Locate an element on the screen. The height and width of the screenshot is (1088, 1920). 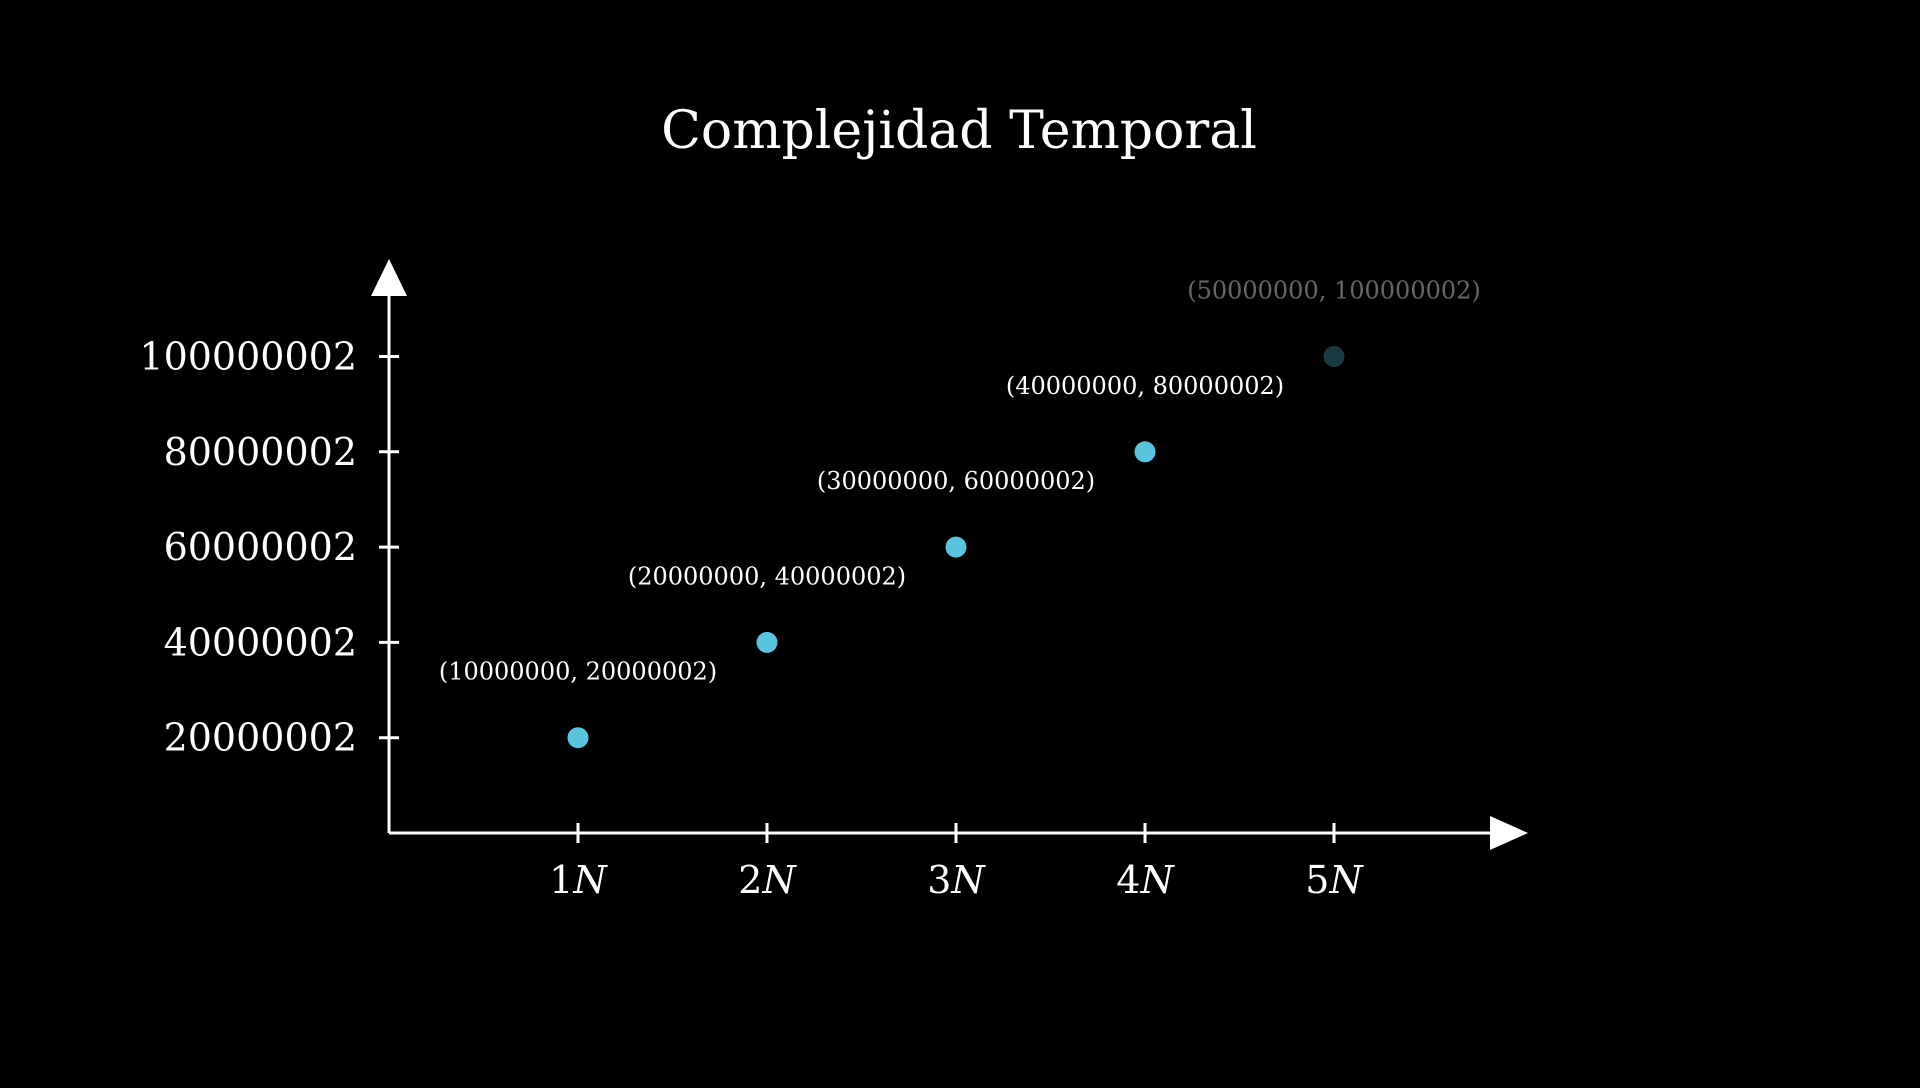
x-tick-label: 3N is located at coordinates (956, 880).